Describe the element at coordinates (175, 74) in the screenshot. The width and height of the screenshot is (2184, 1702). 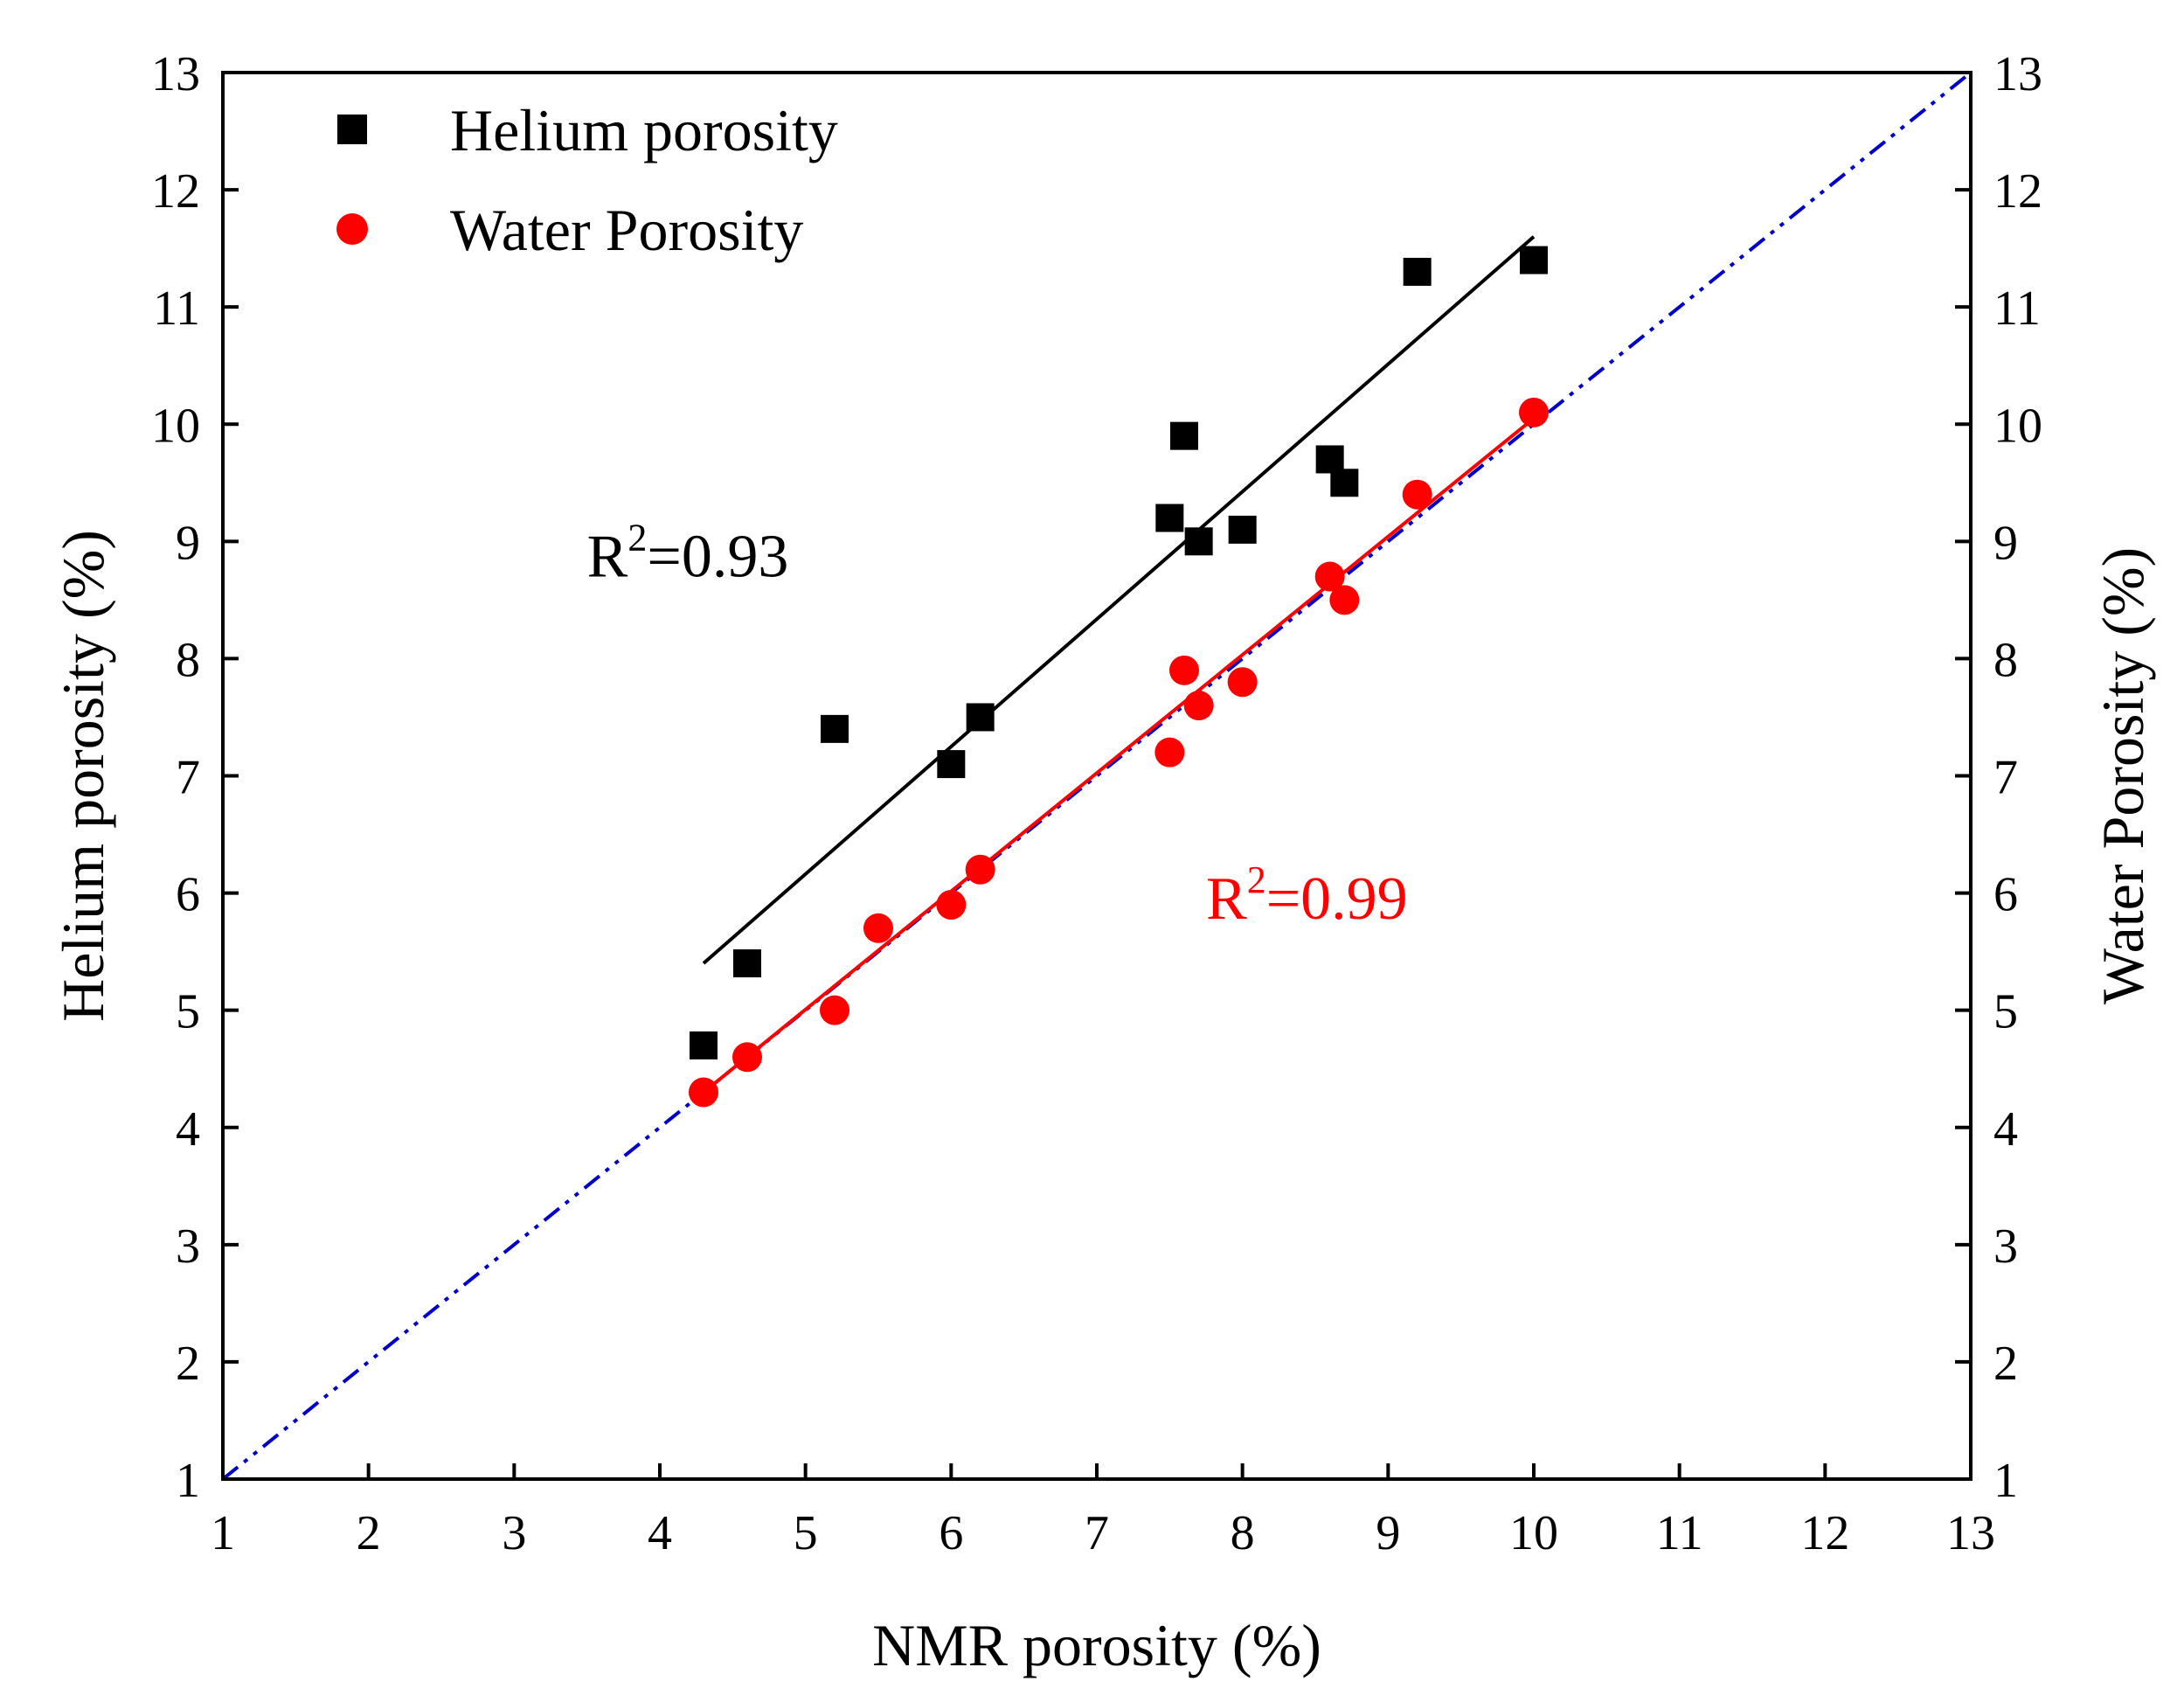
I see `y-left-tick-label: 13` at that location.